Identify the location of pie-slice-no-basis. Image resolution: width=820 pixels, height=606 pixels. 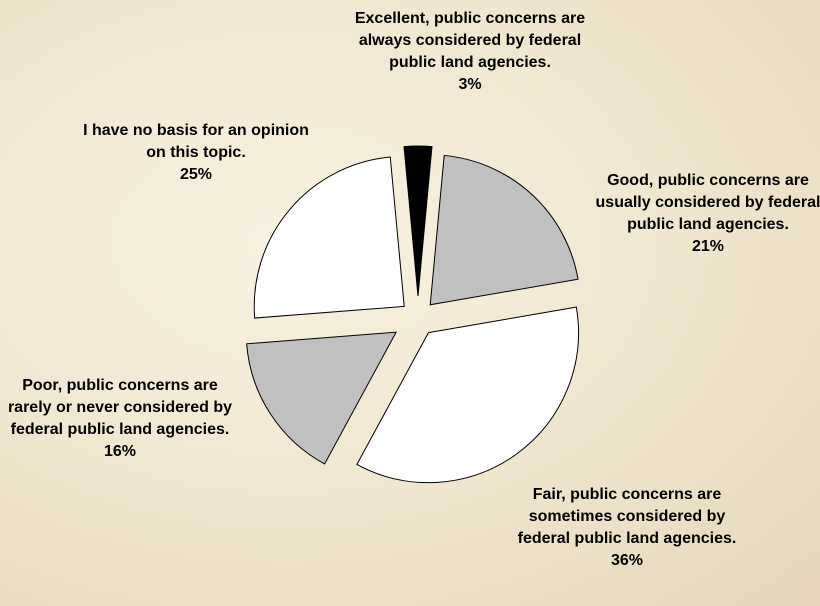
(329, 237).